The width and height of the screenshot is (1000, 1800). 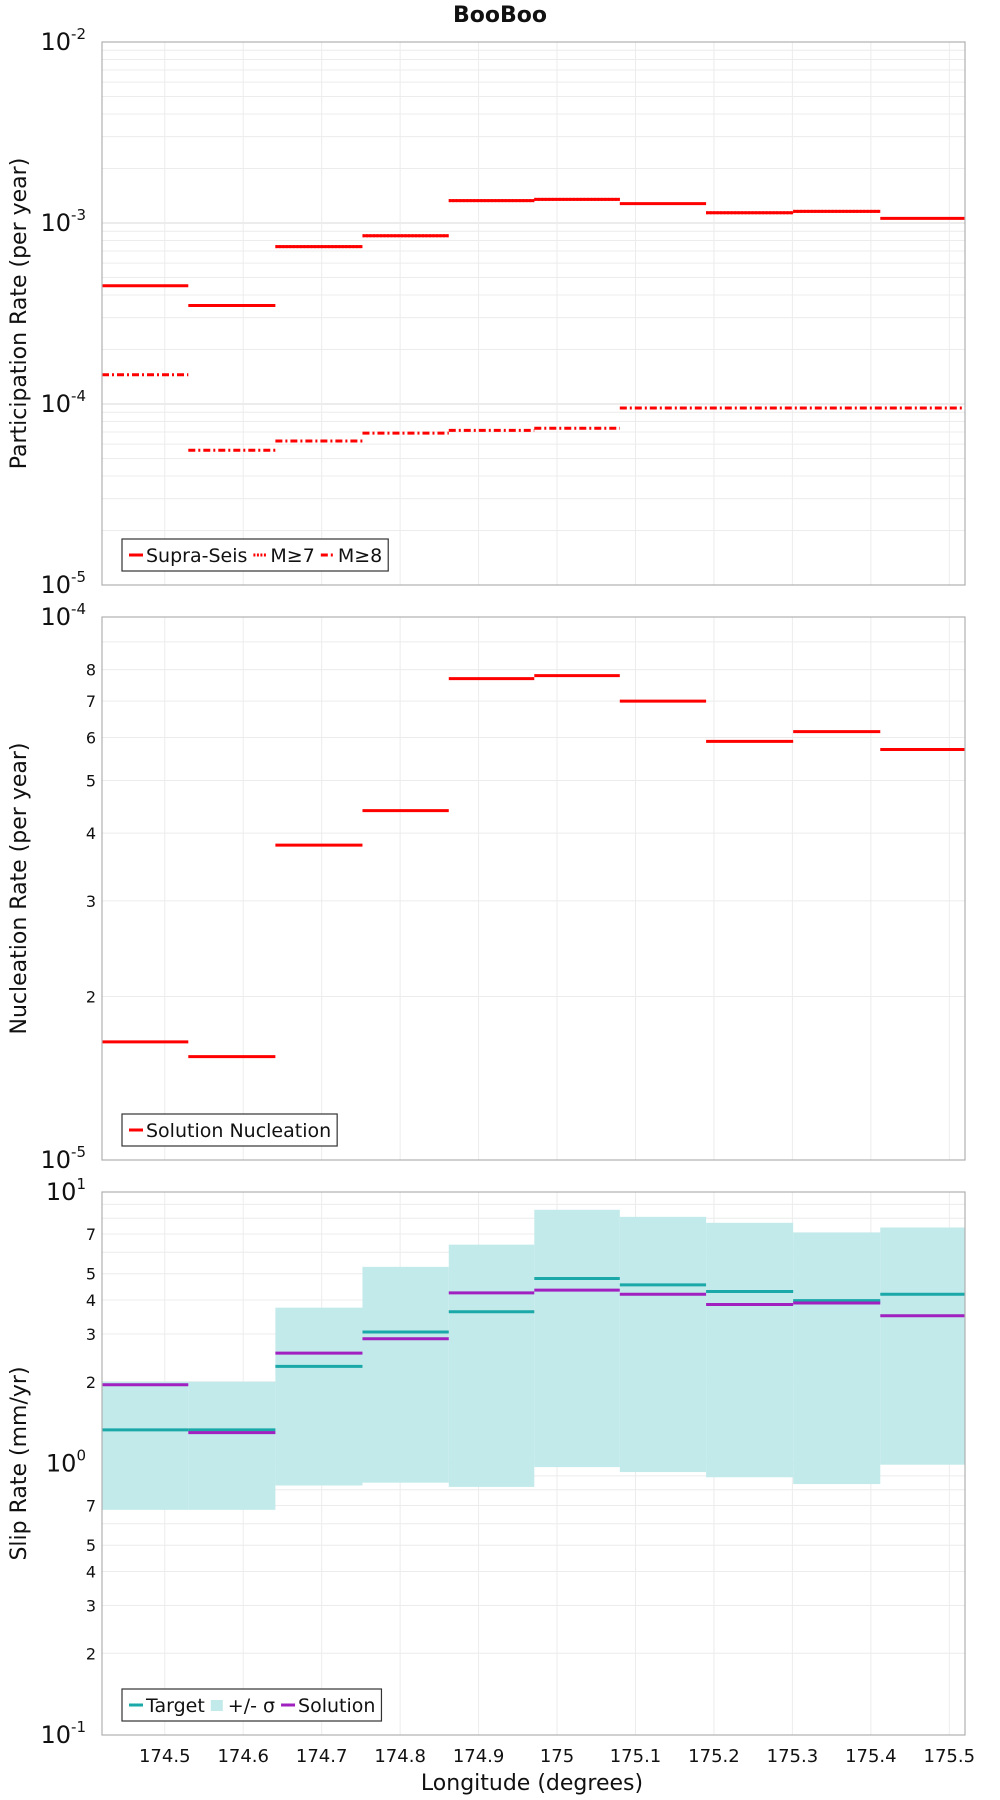 I want to click on legend-label: Supra-Seis, so click(x=196, y=556).